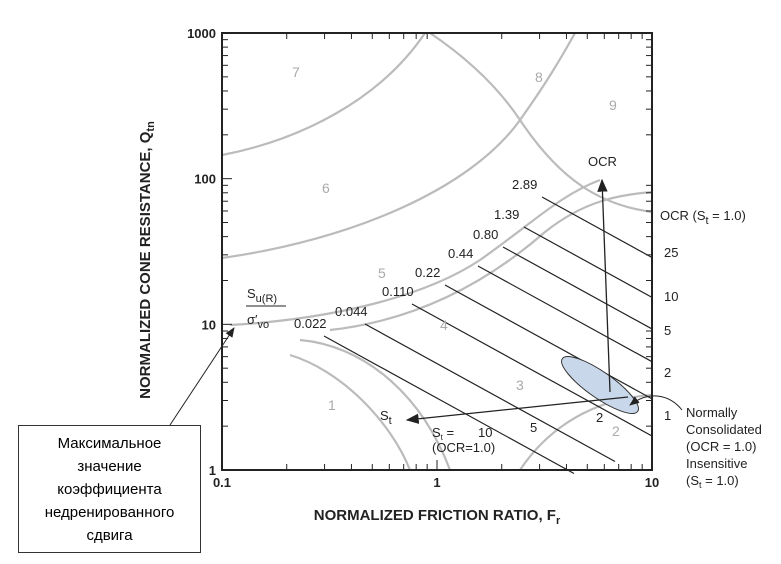  Describe the element at coordinates (613, 105) in the screenshot. I see `zone-number: 9` at that location.